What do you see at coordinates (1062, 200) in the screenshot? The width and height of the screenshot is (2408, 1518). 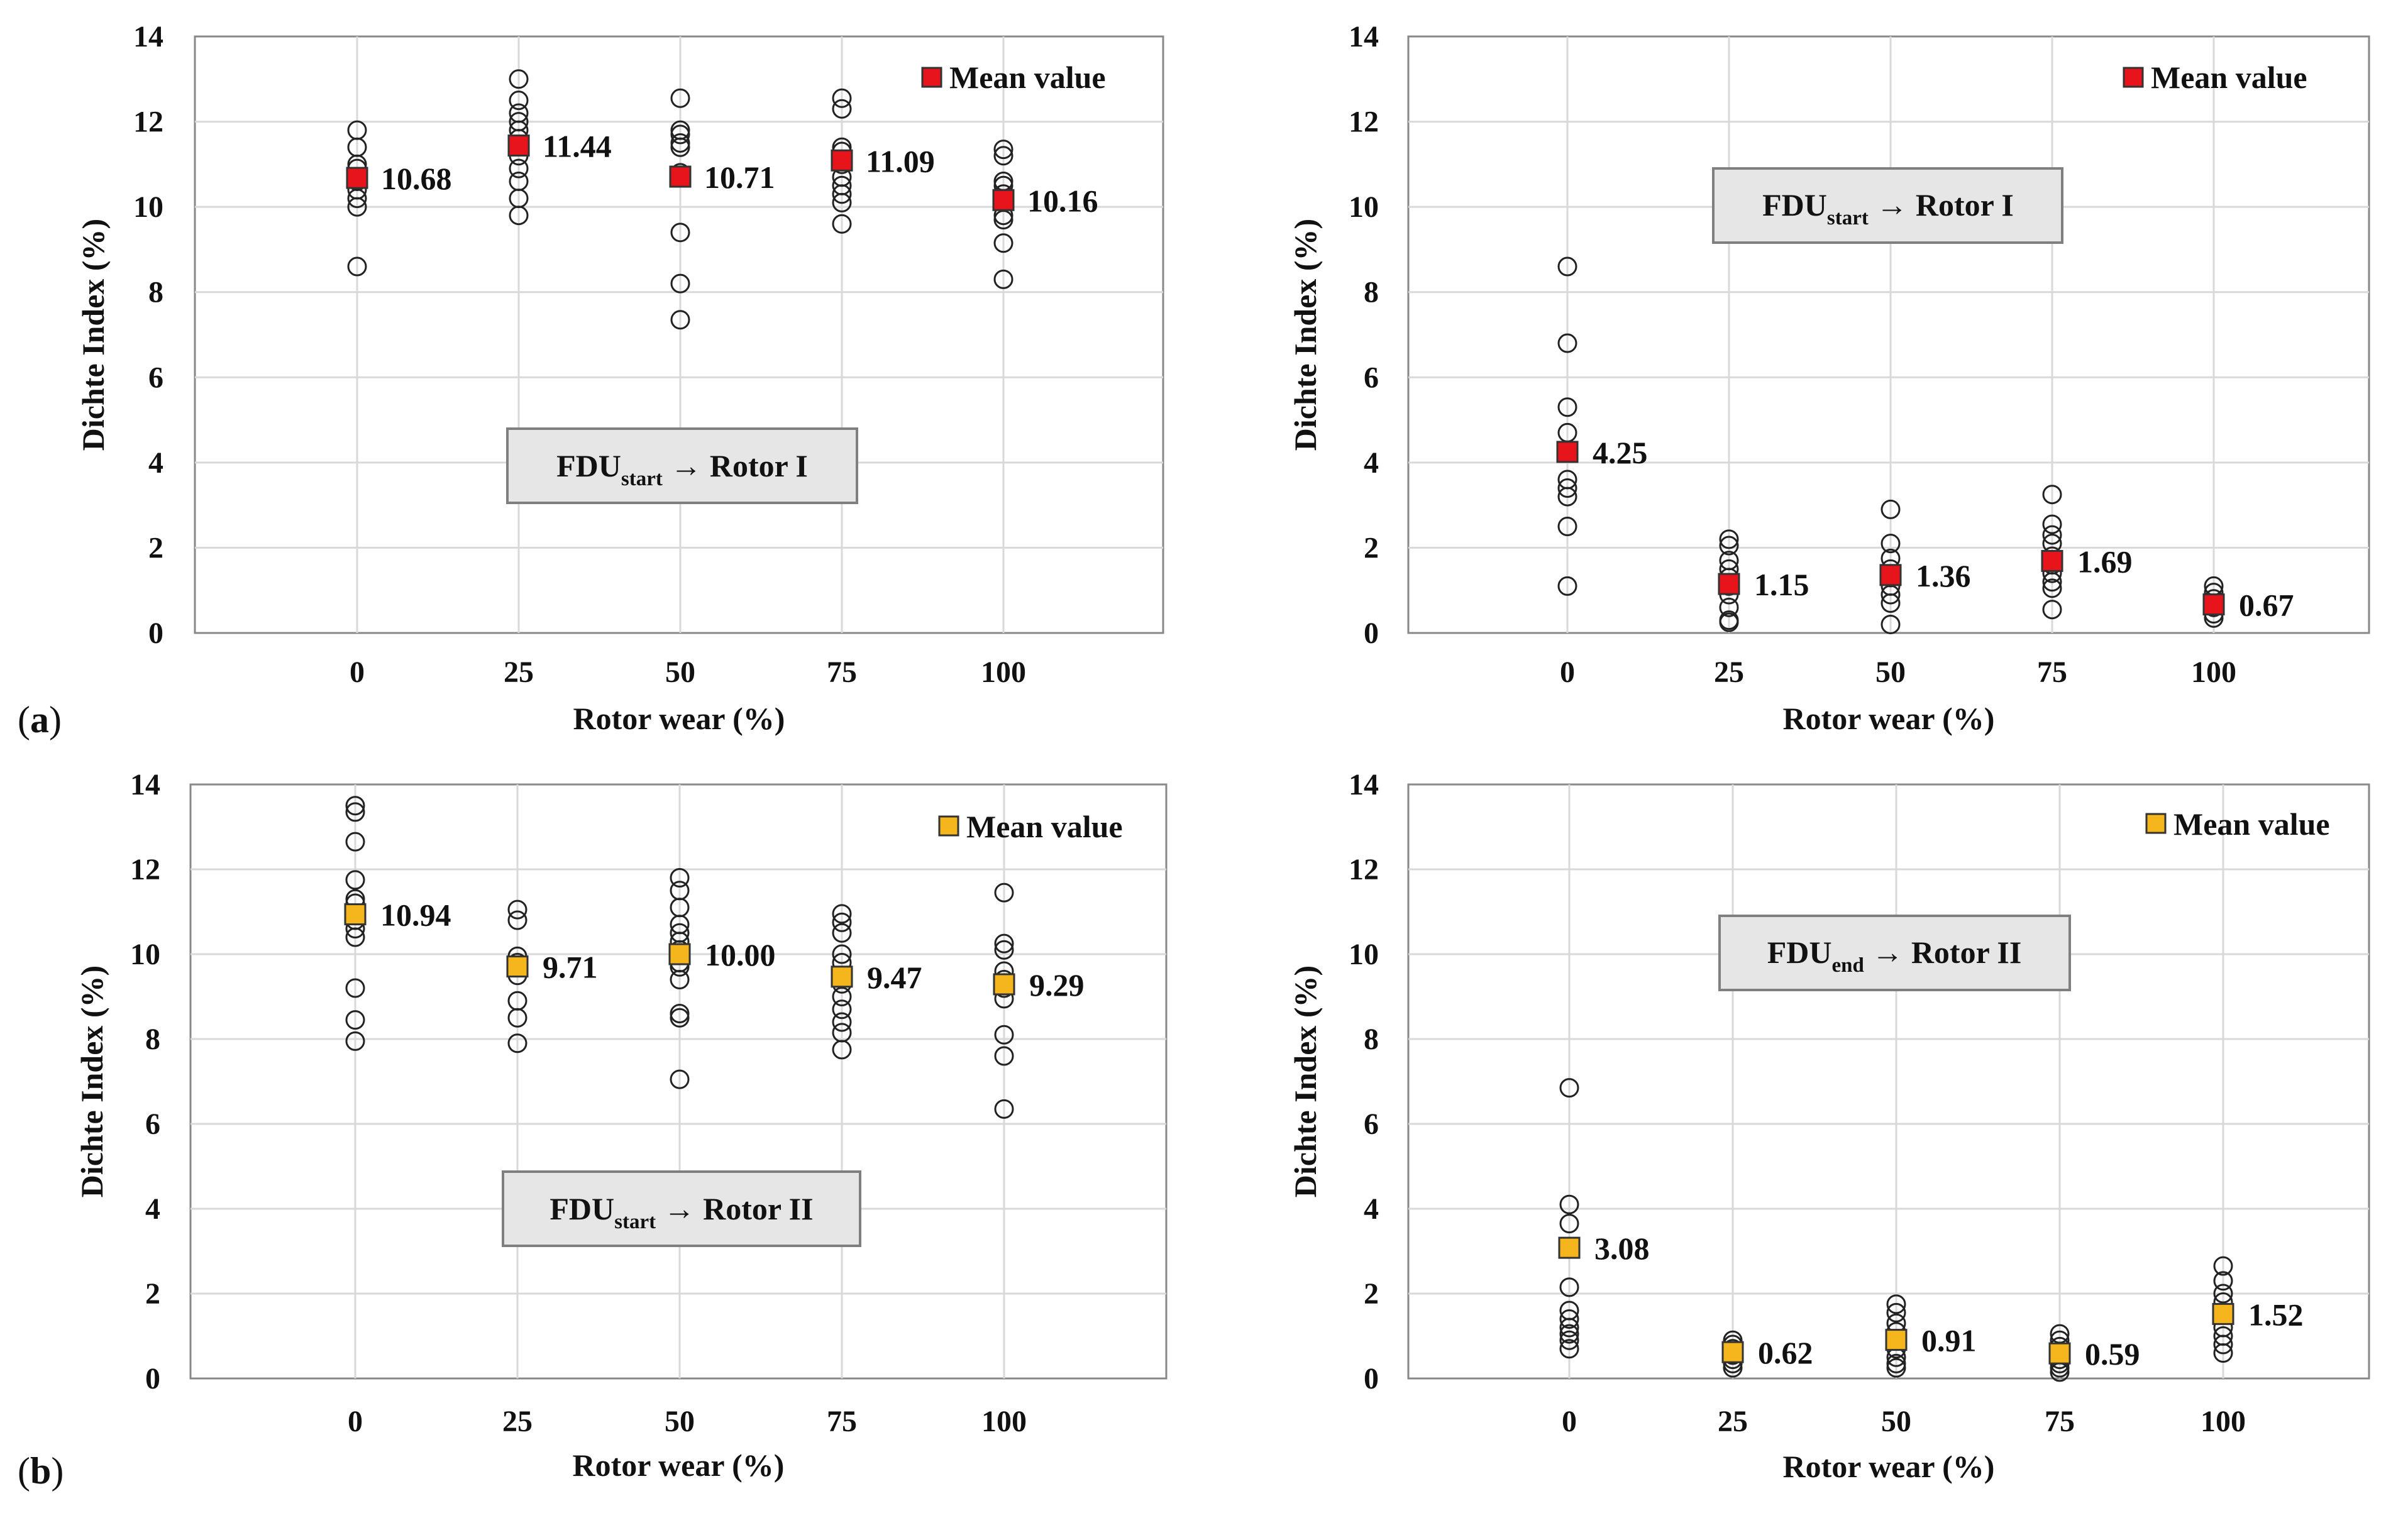 I see `mean-label: 10.16` at bounding box center [1062, 200].